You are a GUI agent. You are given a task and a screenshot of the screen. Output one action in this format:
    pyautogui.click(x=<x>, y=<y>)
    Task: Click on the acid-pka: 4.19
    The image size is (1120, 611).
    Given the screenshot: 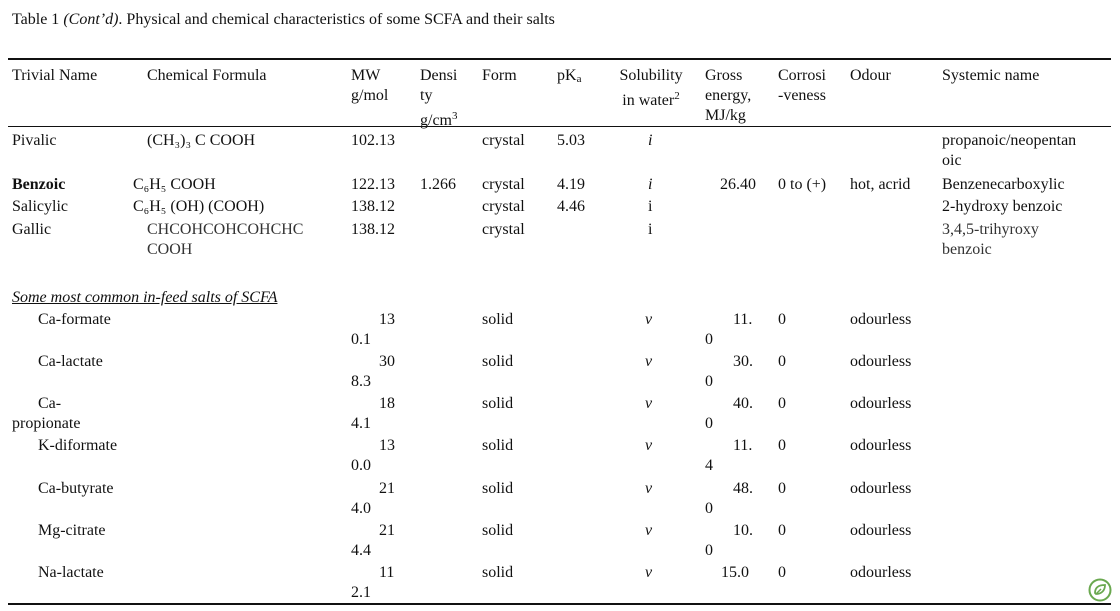 What is the action you would take?
    pyautogui.click(x=571, y=184)
    